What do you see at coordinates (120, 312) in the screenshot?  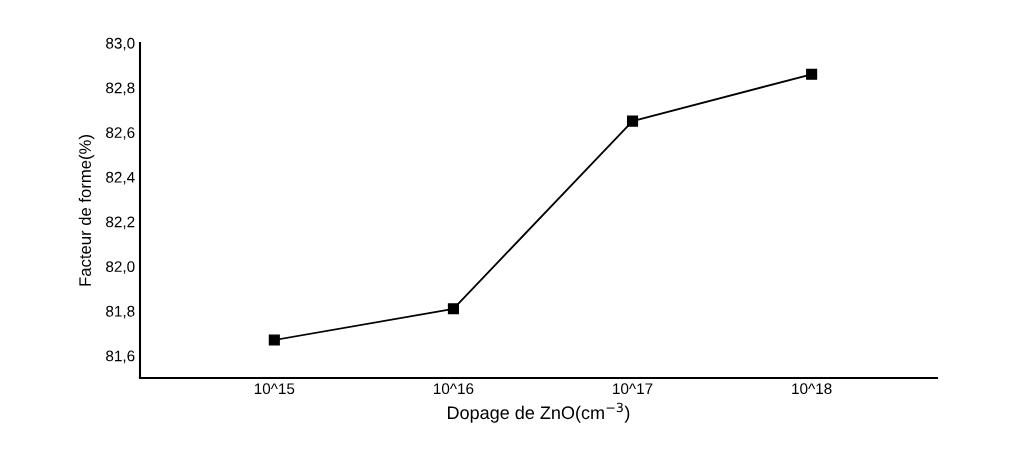 I see `y-tick-label: 81,8` at bounding box center [120, 312].